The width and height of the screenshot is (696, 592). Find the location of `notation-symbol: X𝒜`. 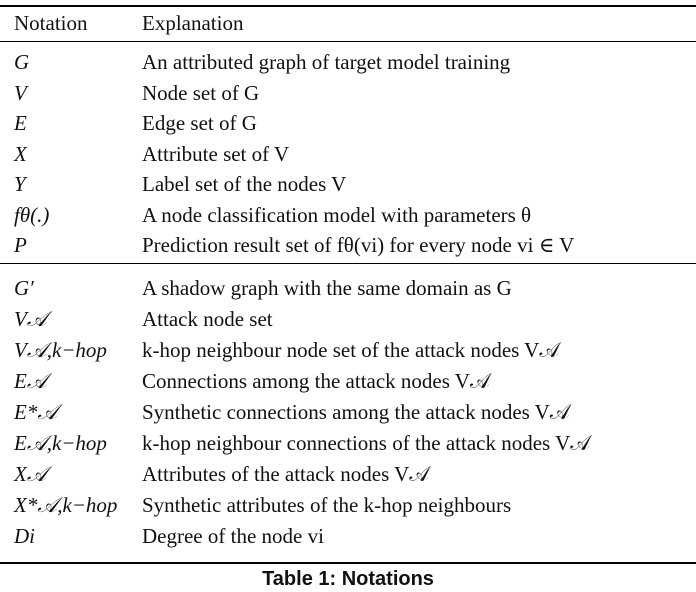

notation-symbol: X𝒜 is located at coordinates (30, 474).